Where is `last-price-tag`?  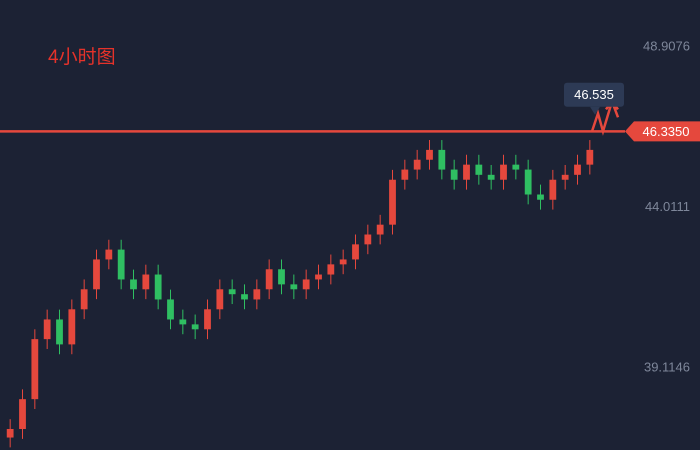
last-price-tag is located at coordinates (662, 131).